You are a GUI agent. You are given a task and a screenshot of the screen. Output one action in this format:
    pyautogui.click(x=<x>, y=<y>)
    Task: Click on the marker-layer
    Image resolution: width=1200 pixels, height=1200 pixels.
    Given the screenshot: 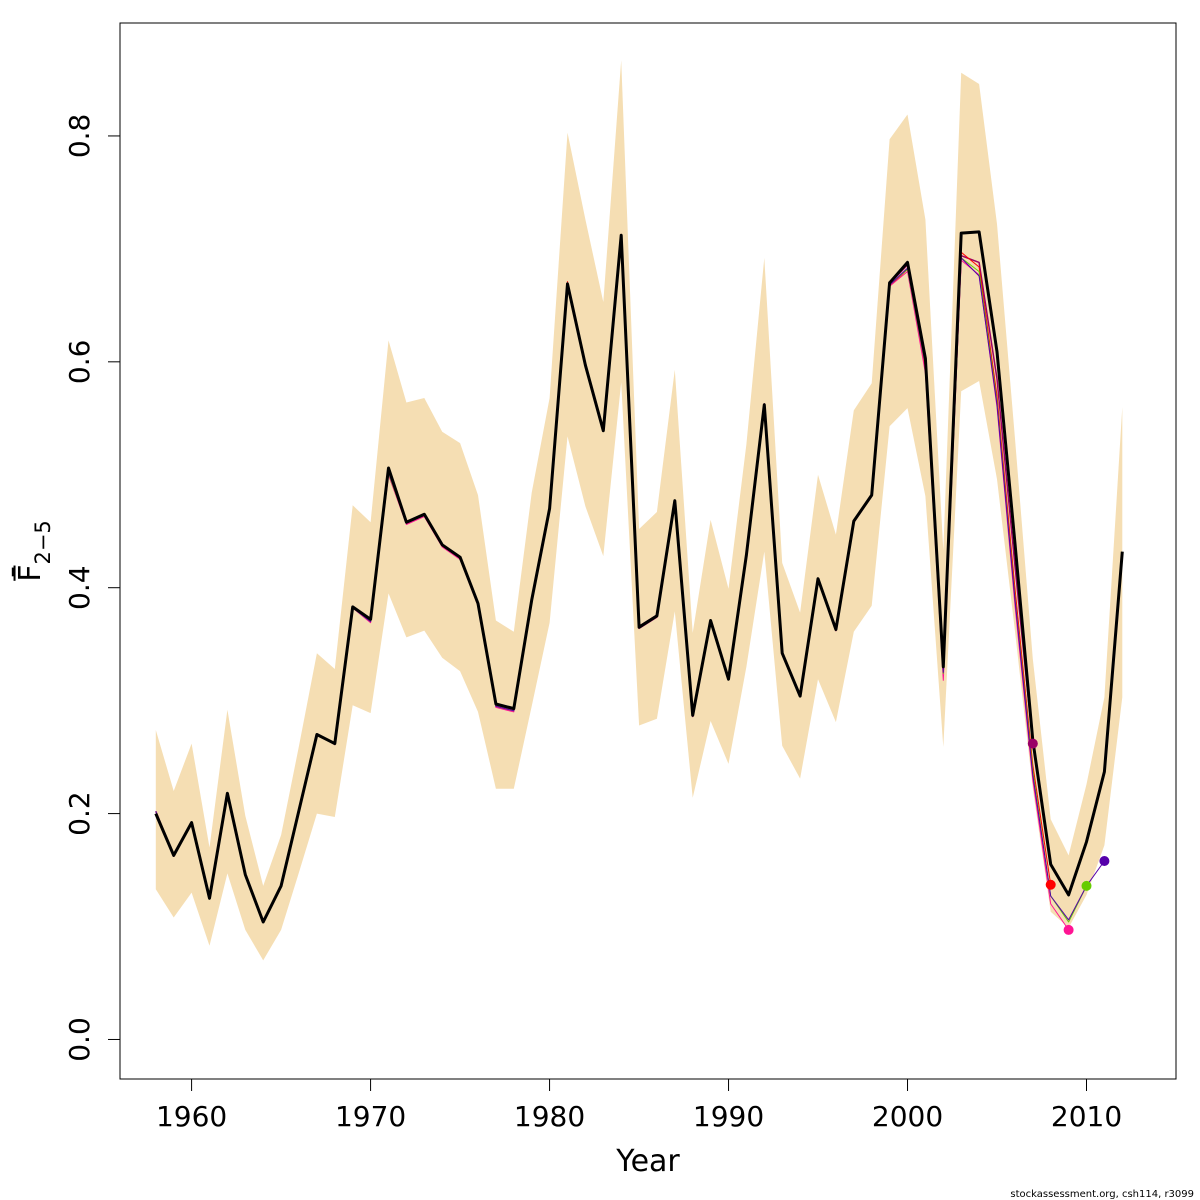 What is the action you would take?
    pyautogui.click(x=1068, y=836)
    